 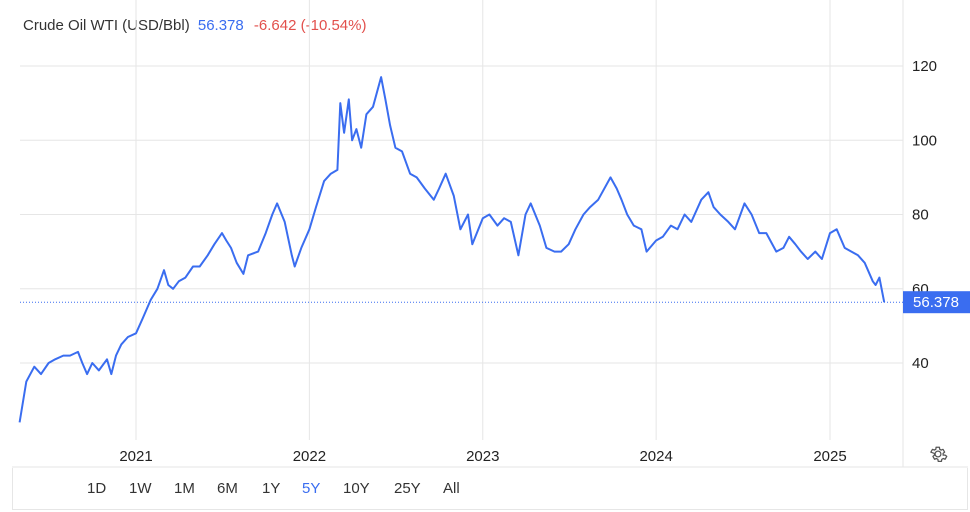 I want to click on x-tick-label: 2023, so click(x=482, y=456).